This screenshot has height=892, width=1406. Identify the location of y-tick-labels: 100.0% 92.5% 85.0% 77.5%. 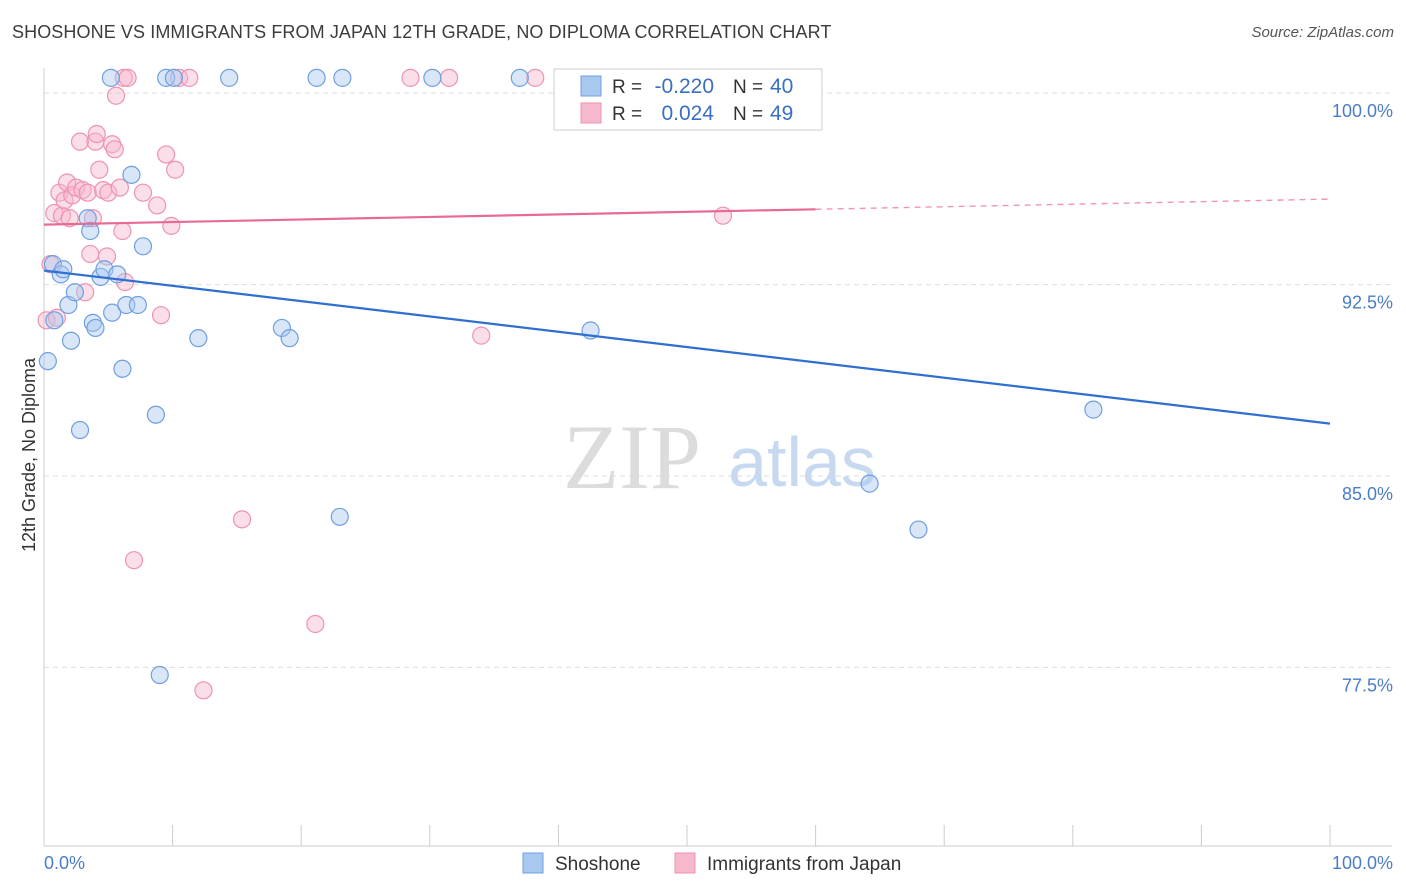
(1362, 398).